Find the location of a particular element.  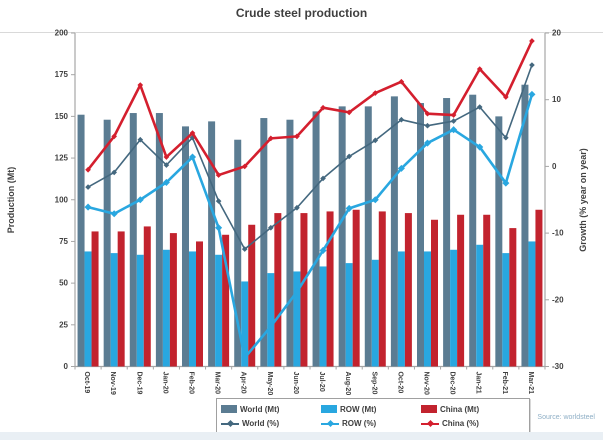

x-axis-label: Jun-20 is located at coordinates (295, 383).